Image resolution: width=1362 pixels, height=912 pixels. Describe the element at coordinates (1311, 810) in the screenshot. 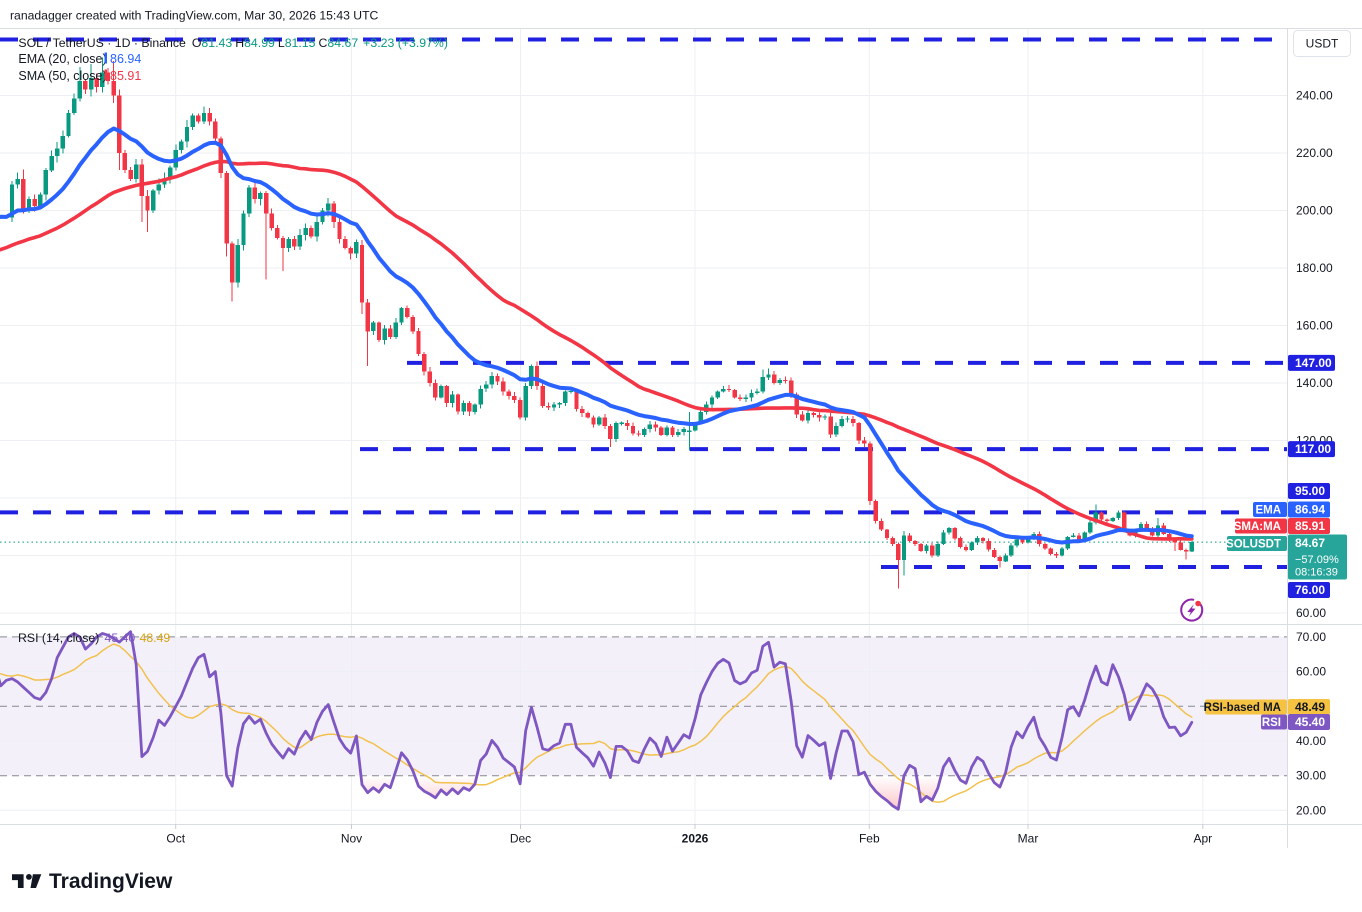

I see `svg-text: 20.00` at that location.